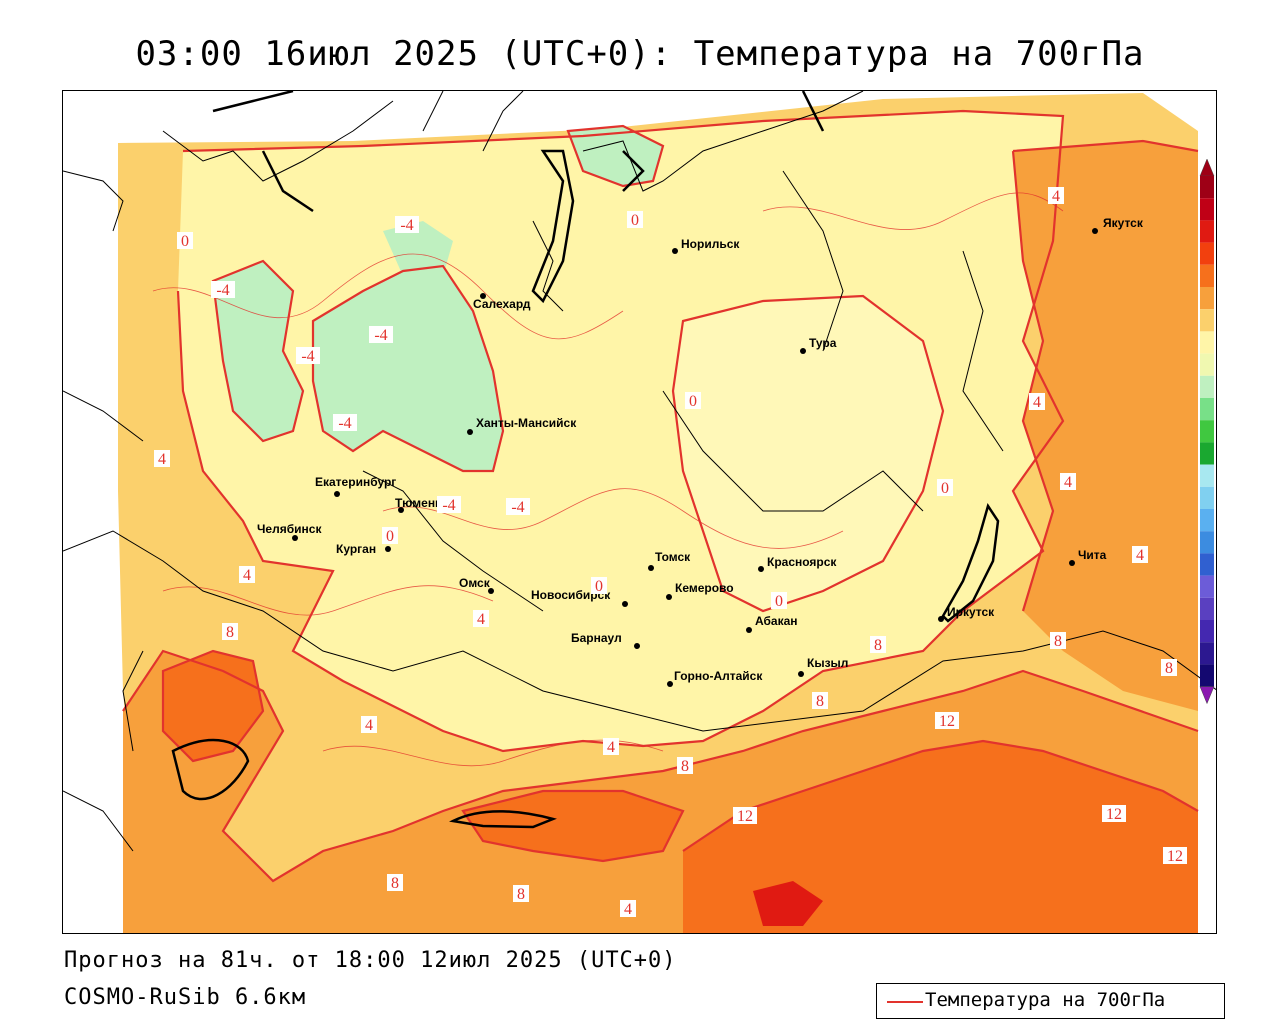 This screenshot has height=1024, width=1280. Describe the element at coordinates (802, 562) in the screenshot. I see `city-label: Красноярск` at that location.